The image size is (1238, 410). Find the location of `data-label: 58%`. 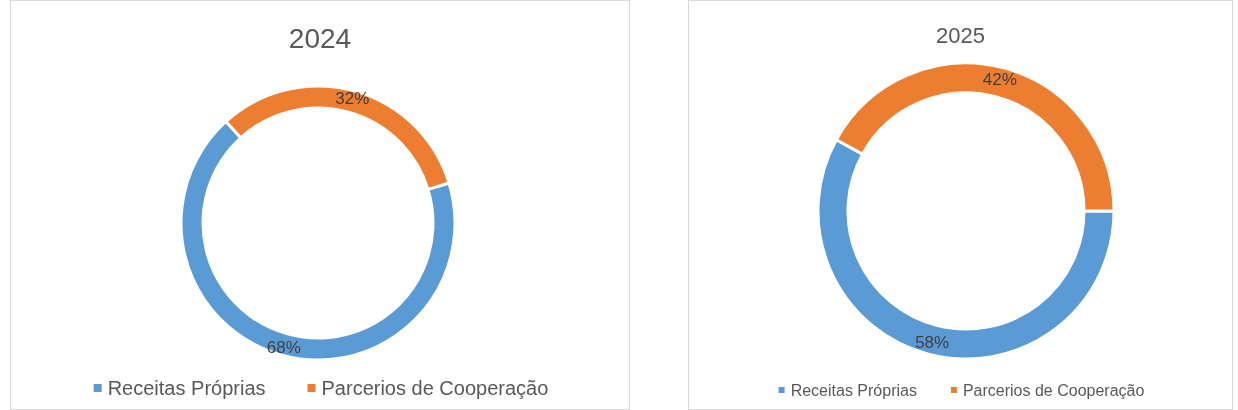

data-label: 58% is located at coordinates (932, 343).